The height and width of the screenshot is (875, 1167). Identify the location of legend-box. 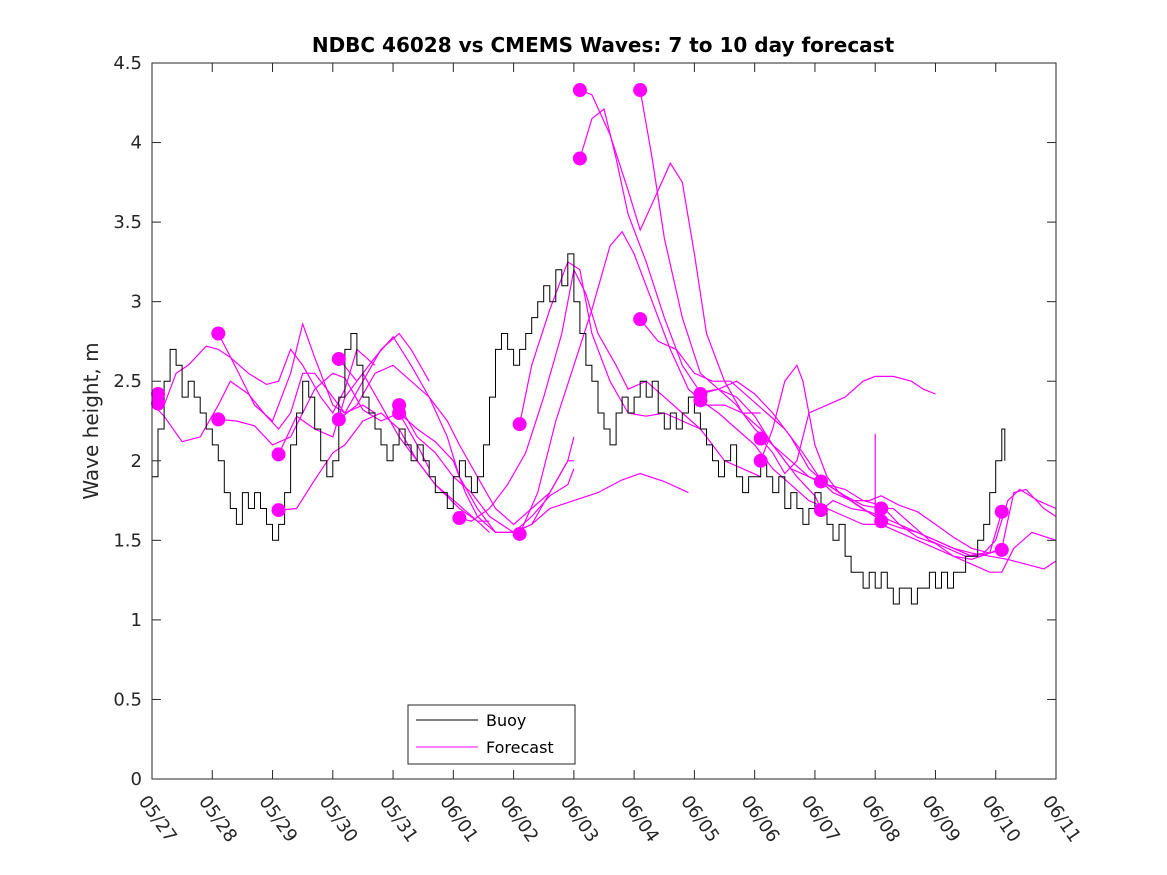
(491, 734).